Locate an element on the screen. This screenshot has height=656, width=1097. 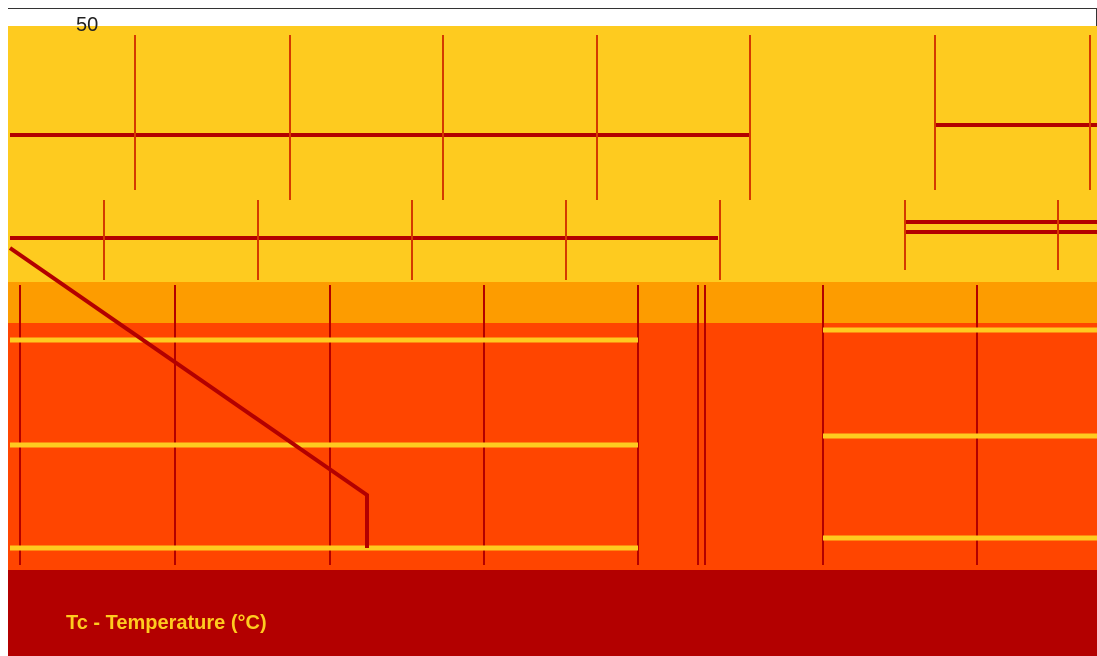
orange-region is located at coordinates (552, 302).